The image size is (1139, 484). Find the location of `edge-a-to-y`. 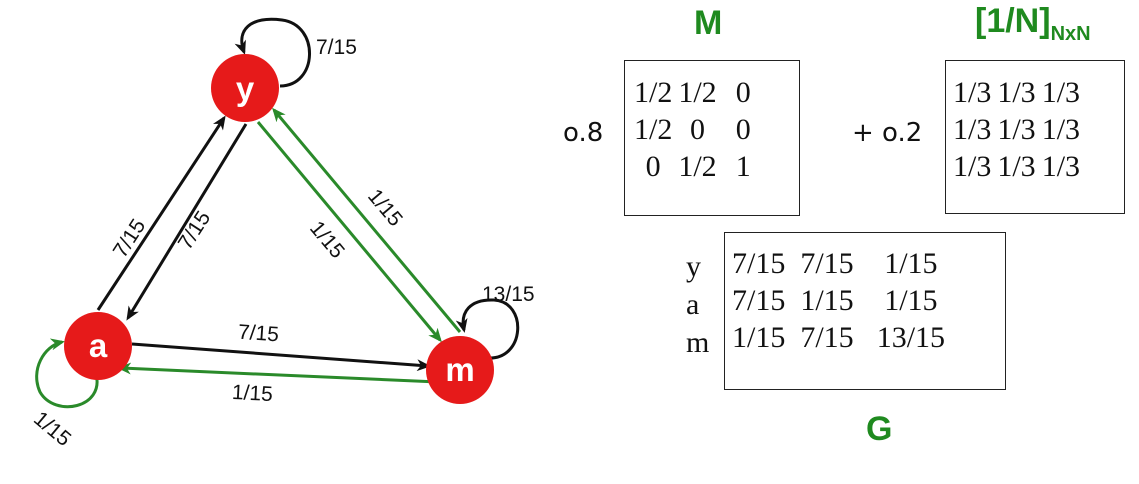

edge-a-to-y is located at coordinates (161, 213).